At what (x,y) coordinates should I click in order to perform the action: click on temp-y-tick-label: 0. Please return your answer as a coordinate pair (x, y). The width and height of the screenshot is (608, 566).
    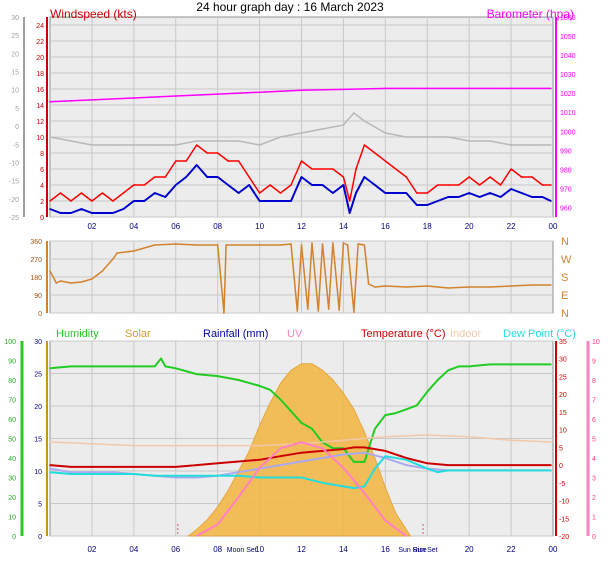
    Looking at the image, I should click on (561, 466).